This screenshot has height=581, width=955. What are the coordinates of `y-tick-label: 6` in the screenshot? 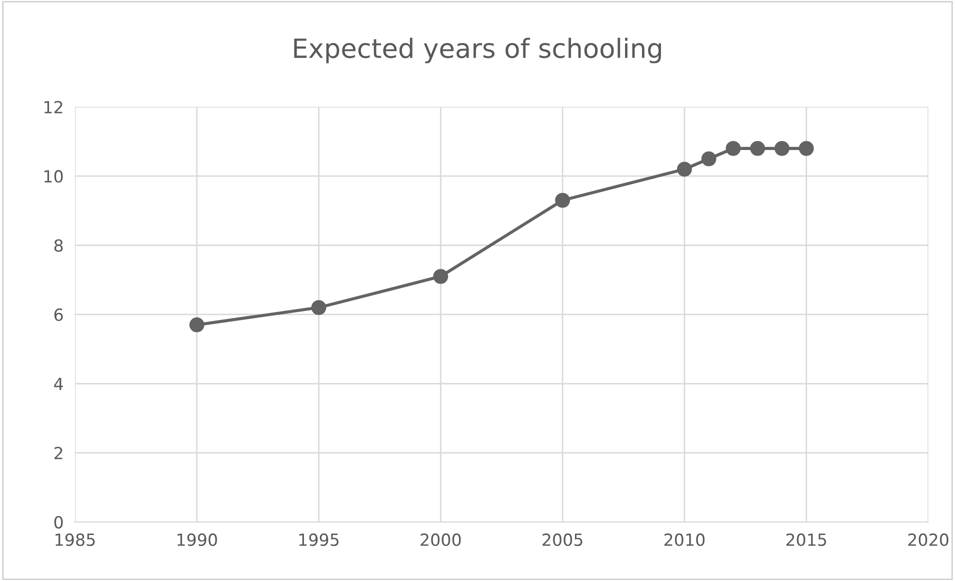 It's located at (58, 315).